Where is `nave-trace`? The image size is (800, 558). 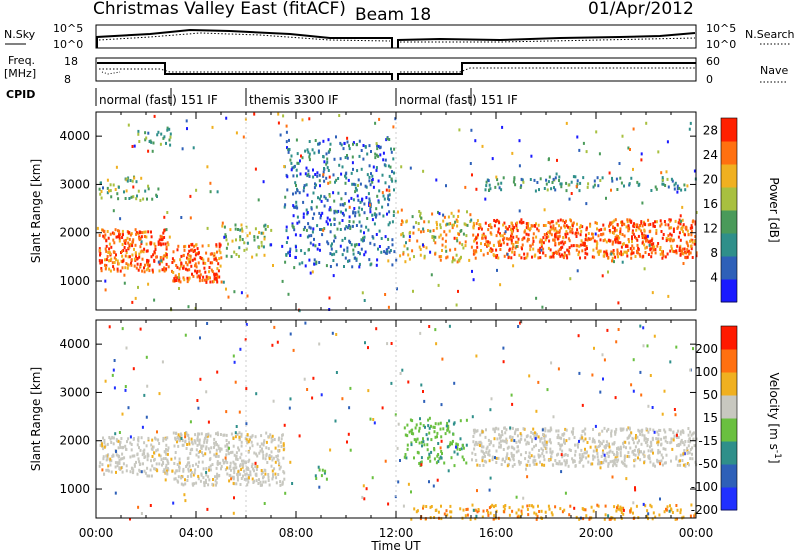
nave-trace is located at coordinates (397, 70).